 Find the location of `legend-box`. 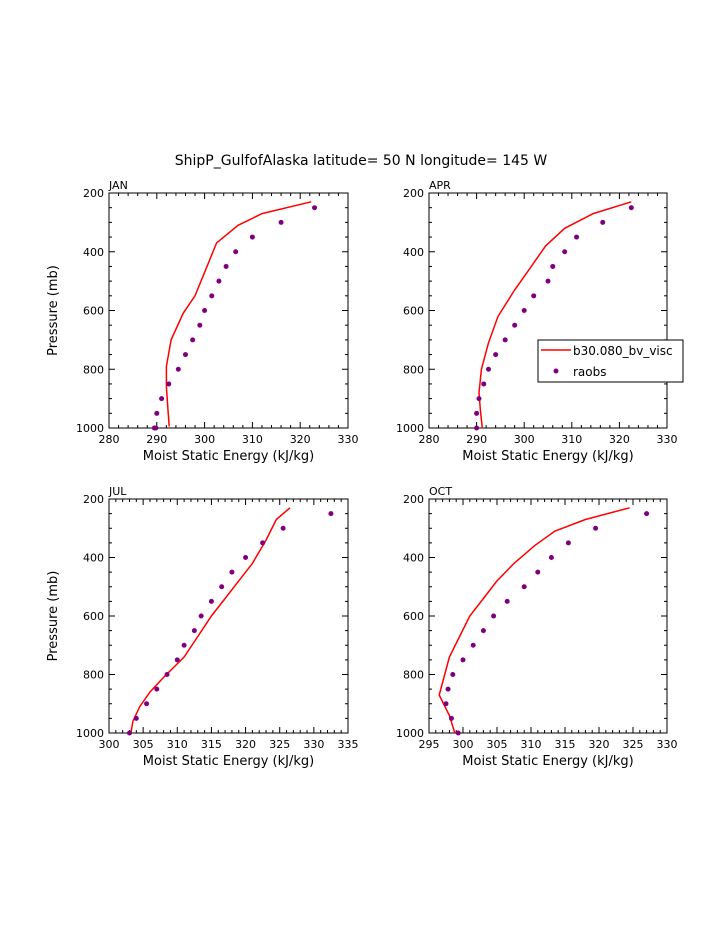

legend-box is located at coordinates (610, 361).